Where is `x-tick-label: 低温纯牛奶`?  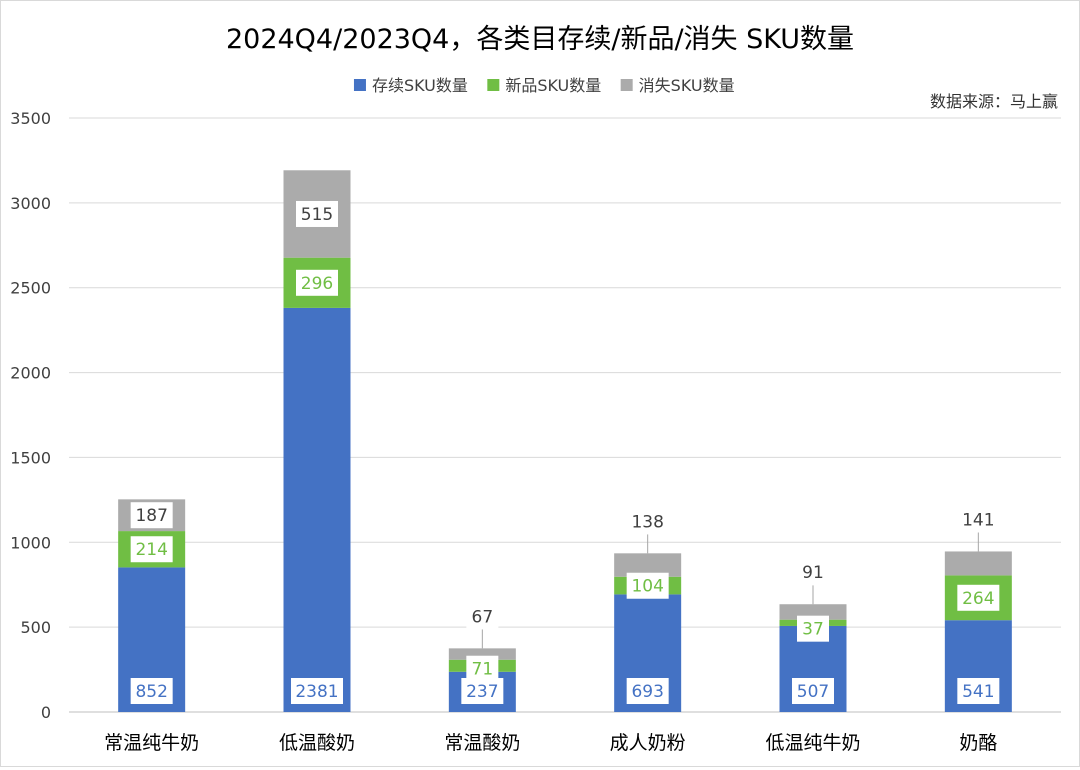 x-tick-label: 低温纯牛奶 is located at coordinates (812, 743).